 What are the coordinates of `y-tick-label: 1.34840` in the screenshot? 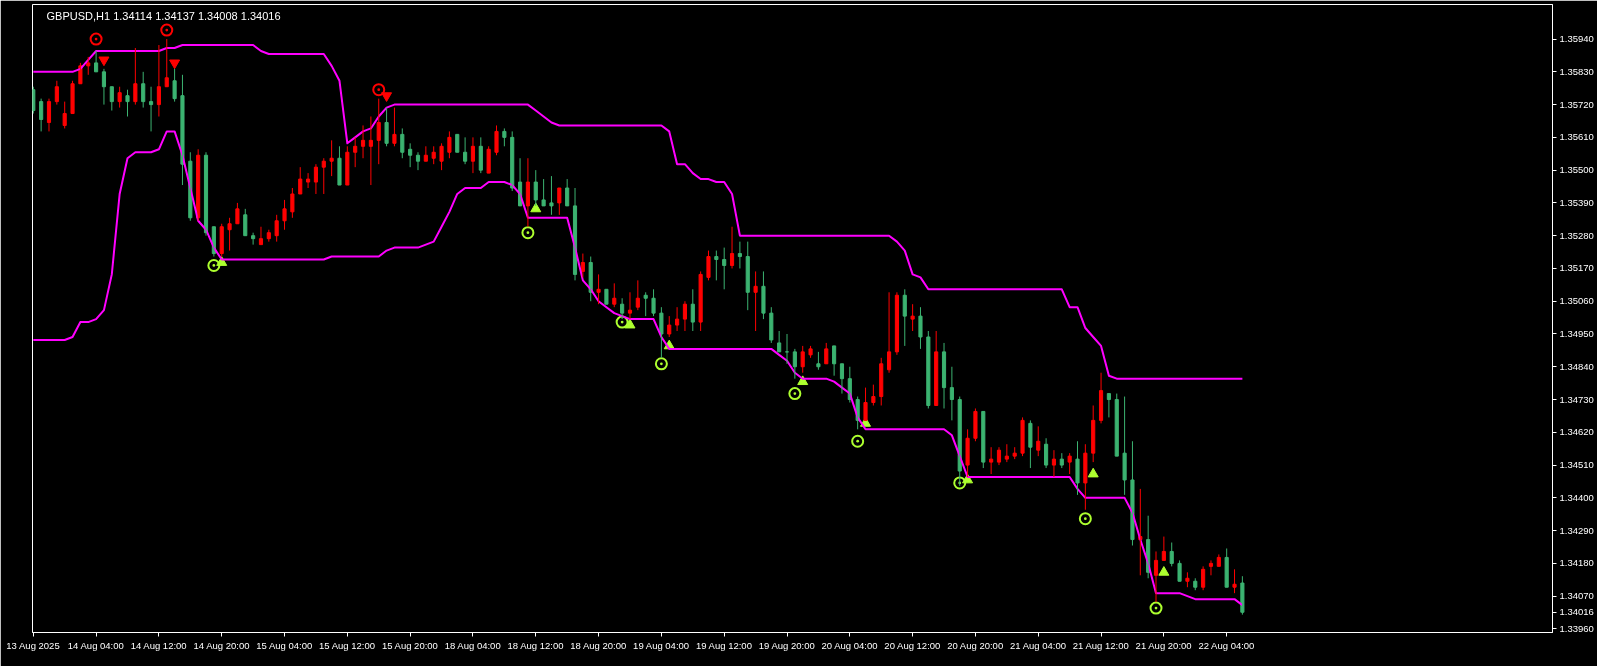 It's located at (1576, 366).